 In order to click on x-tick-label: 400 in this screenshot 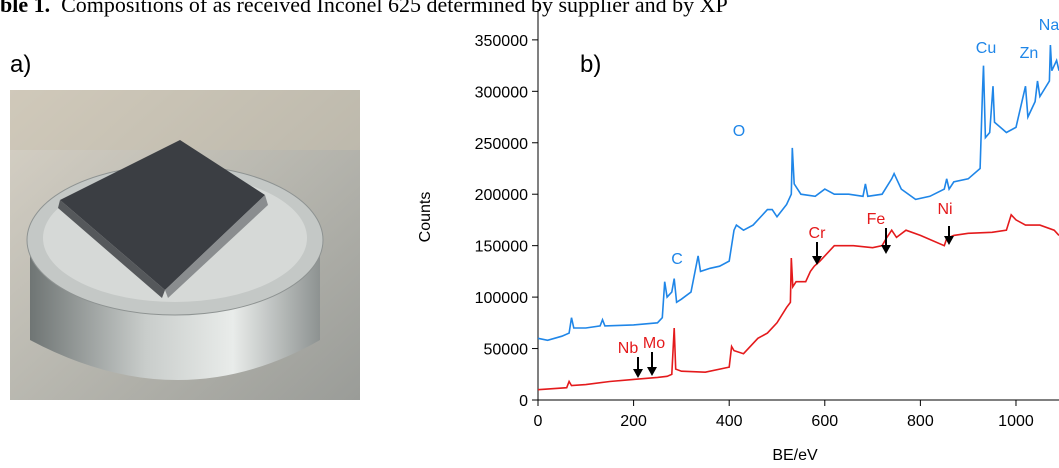, I will do `click(729, 421)`.